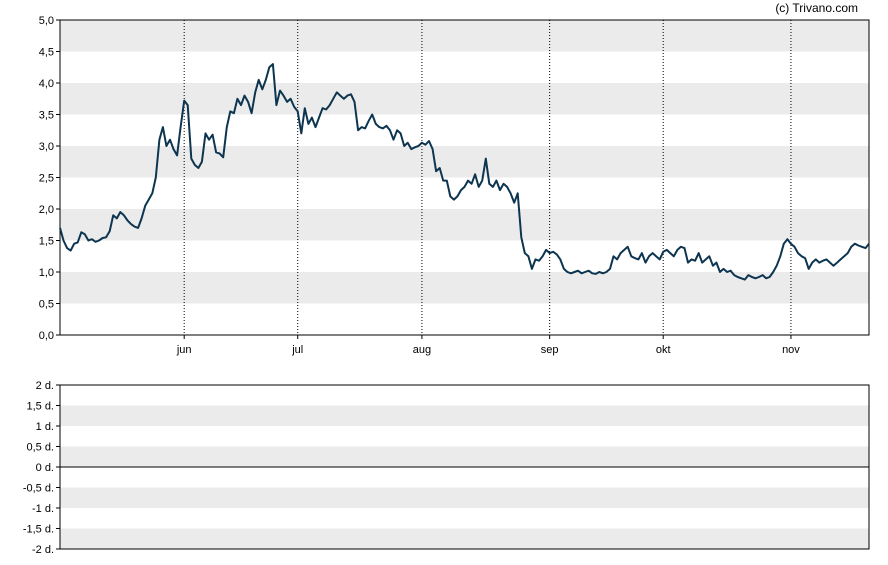 The height and width of the screenshot is (565, 888). Describe the element at coordinates (46, 273) in the screenshot. I see `y-tick-label: 1,0` at that location.